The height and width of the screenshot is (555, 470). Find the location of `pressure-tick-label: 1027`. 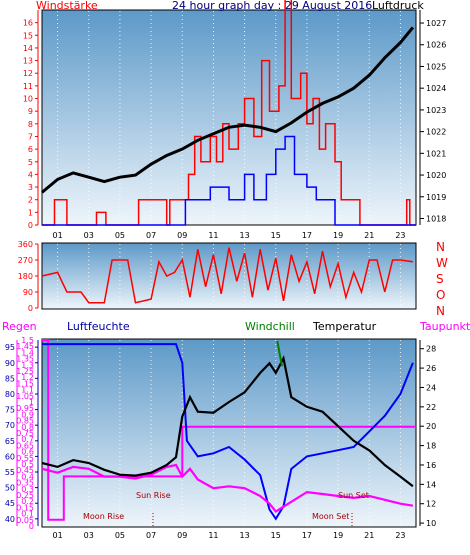

pressure-tick-label: 1027 is located at coordinates (436, 23).